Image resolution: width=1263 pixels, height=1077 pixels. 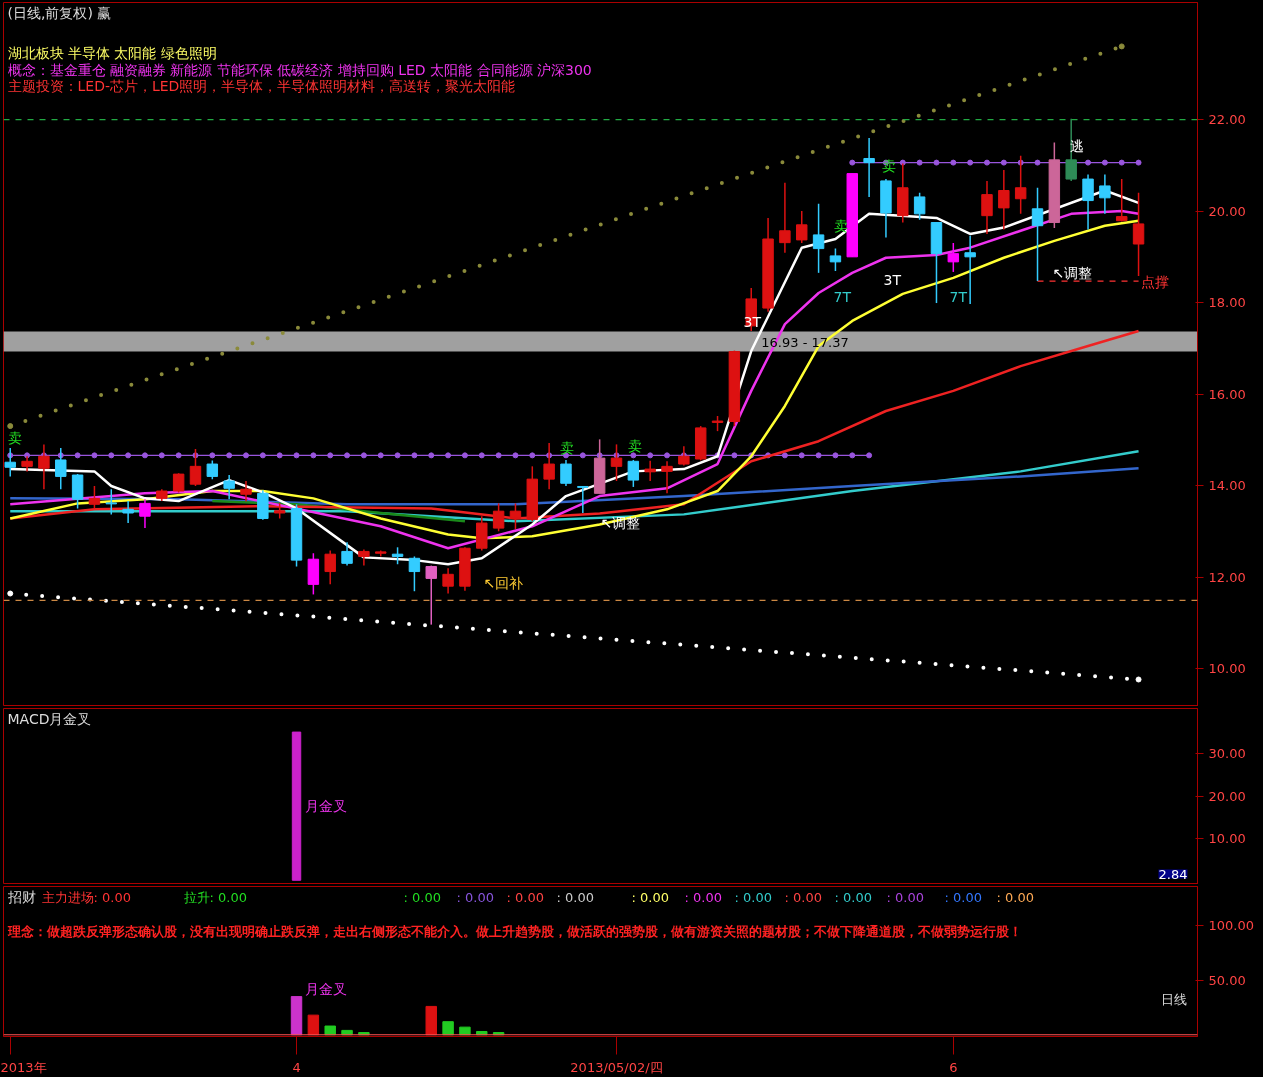 I want to click on annotation: 主题投资：LED-芯片，LED照明，半导体，半导体照明材料，高送转，聚光太阳能, so click(x=261, y=85).